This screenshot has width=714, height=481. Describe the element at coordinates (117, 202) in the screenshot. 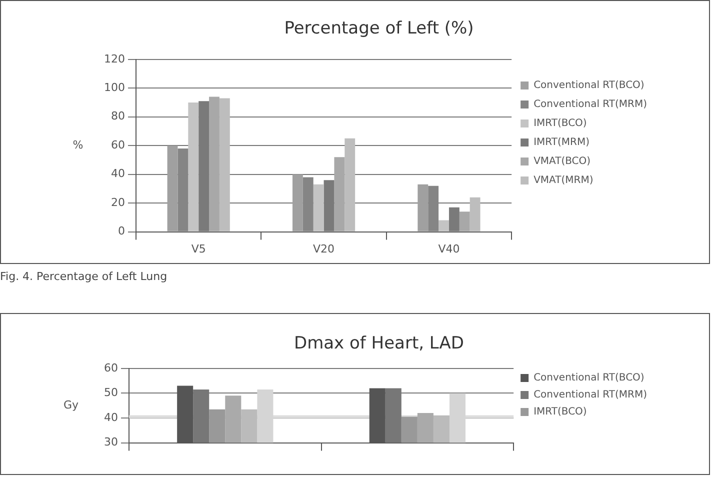

I see `y-tick-label: 20` at that location.